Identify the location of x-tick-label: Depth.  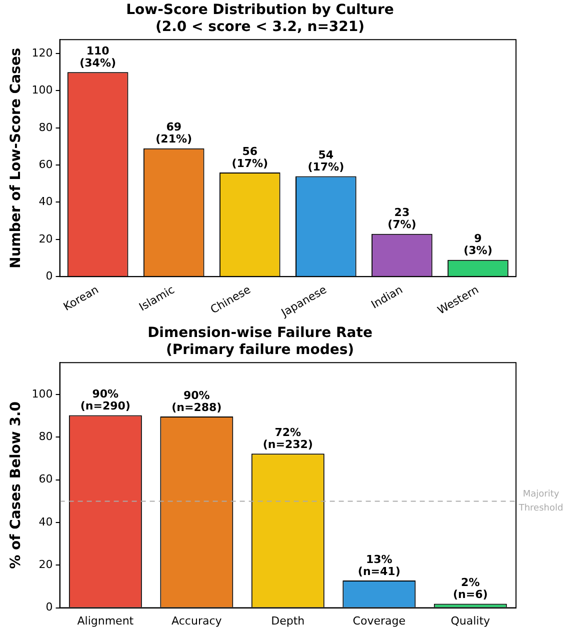
(288, 621).